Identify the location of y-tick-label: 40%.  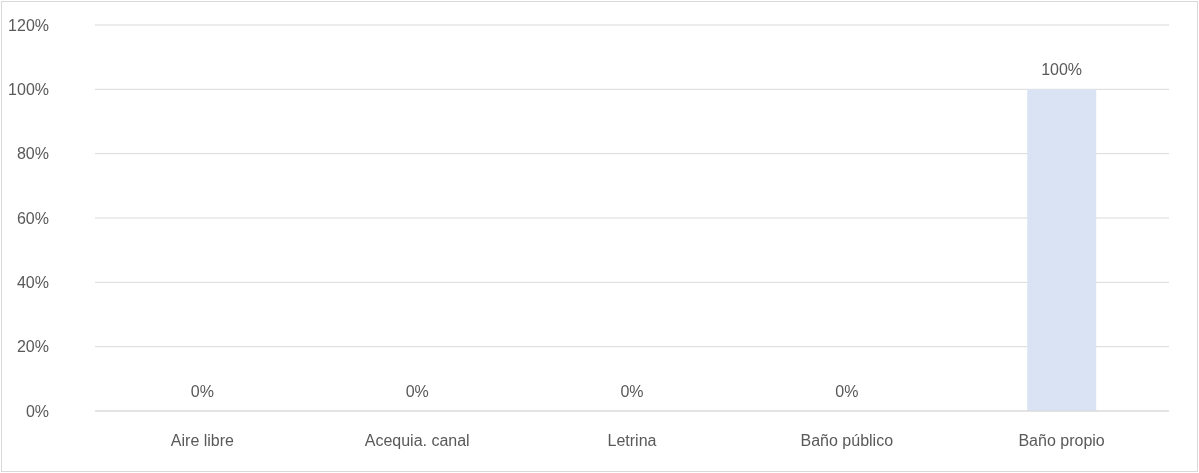
(32, 283).